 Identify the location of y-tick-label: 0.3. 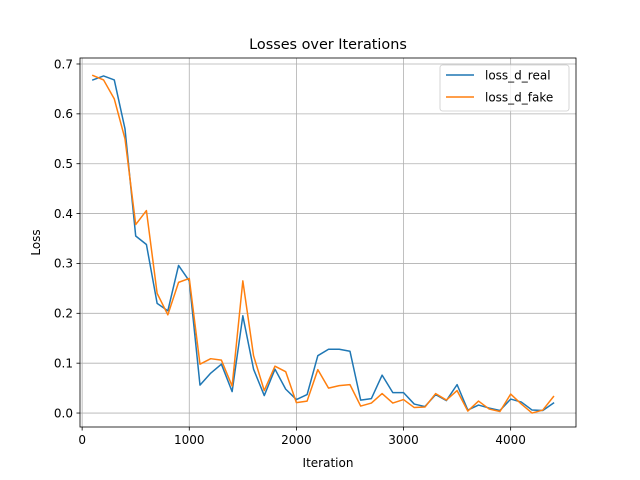
(63, 264).